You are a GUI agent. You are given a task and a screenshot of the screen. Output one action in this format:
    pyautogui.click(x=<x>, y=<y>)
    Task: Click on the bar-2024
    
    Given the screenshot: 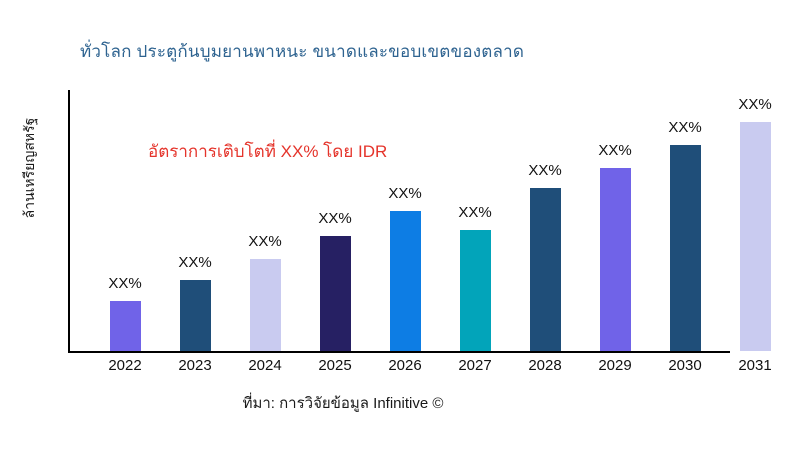 What is the action you would take?
    pyautogui.click(x=265, y=305)
    